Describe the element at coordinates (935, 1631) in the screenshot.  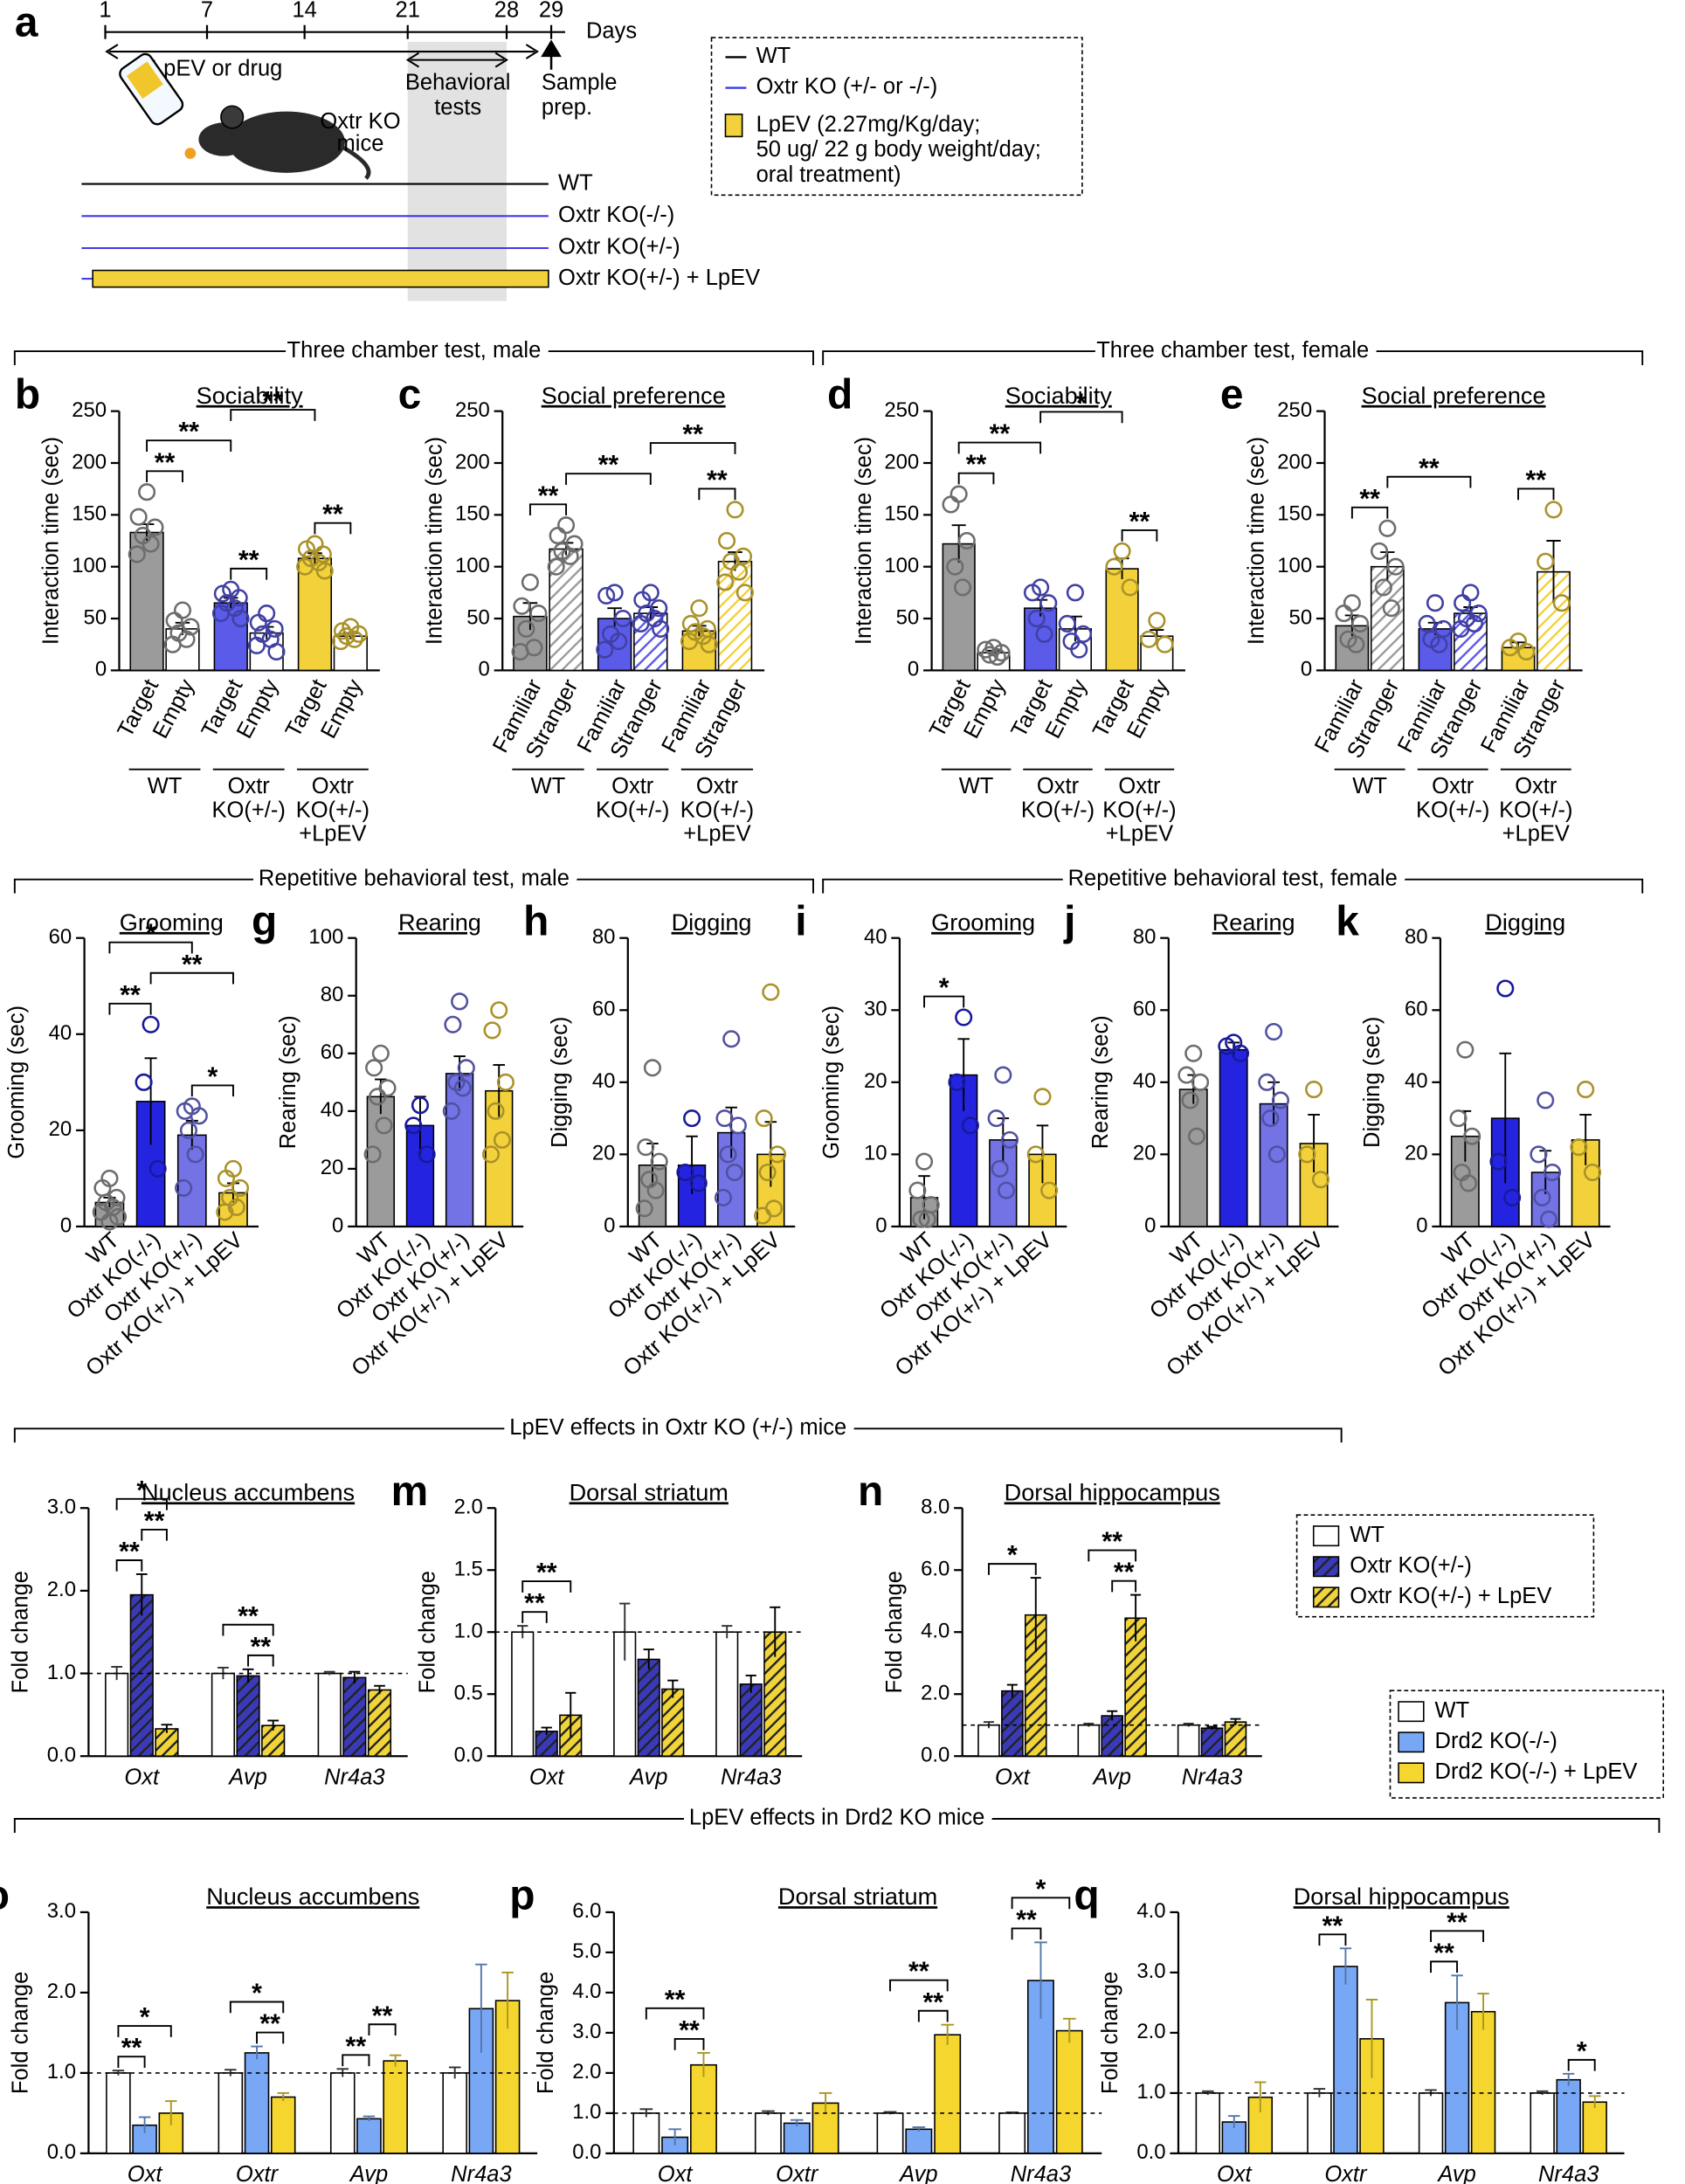
I see `y-tick-label: 4.0` at that location.